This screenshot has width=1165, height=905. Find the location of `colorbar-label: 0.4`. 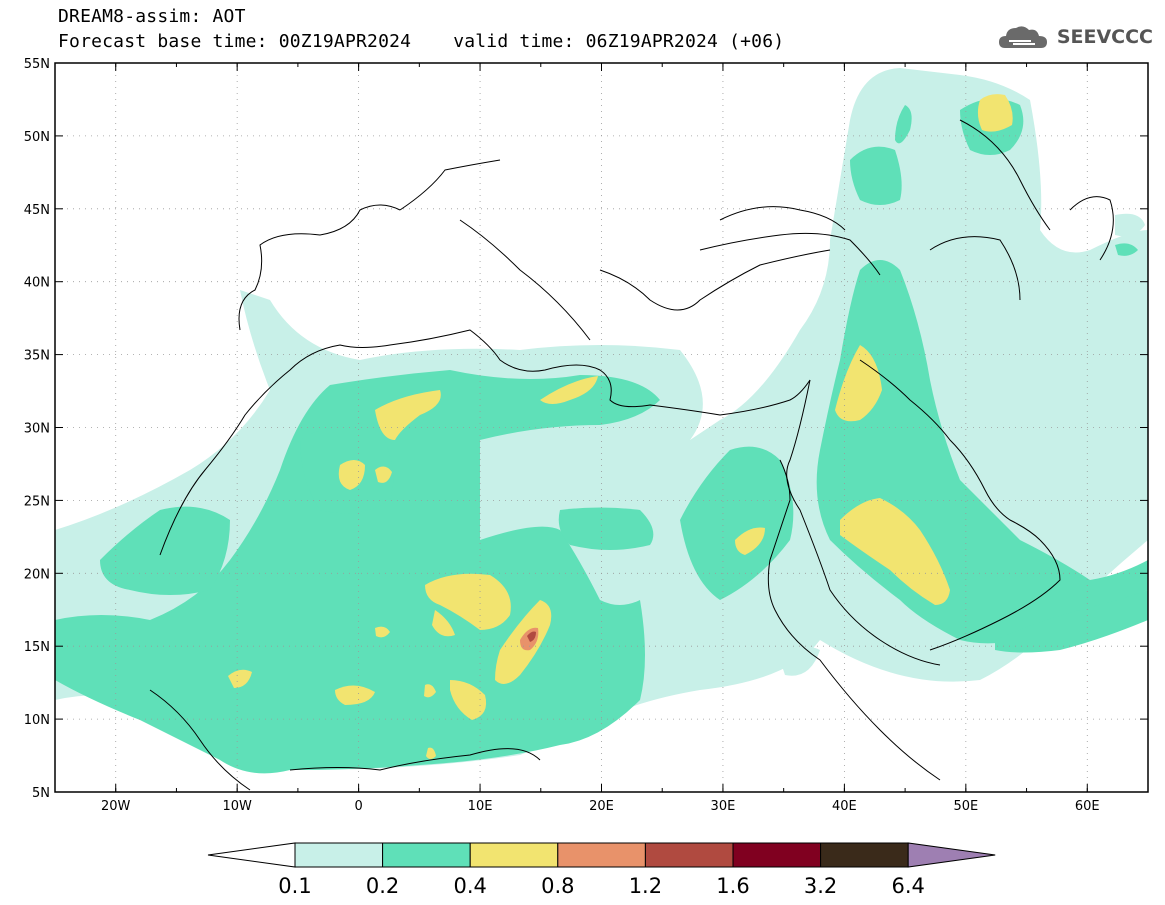

colorbar-label: 0.4 is located at coordinates (469, 886).